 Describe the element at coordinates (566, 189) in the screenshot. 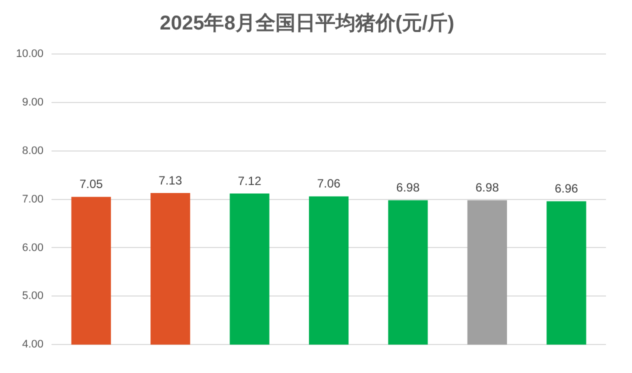

I see `data-label: 6.96` at that location.